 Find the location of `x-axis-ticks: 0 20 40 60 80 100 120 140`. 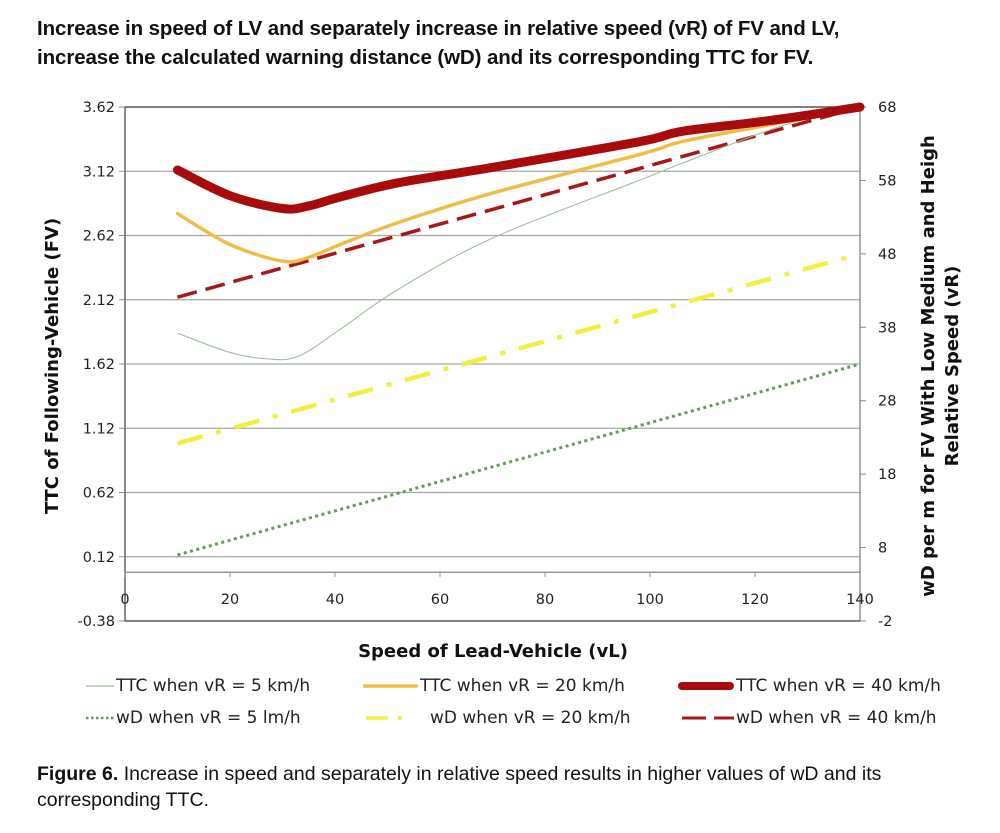

x-axis-ticks: 0 20 40 60 80 100 120 140 is located at coordinates (497, 590).